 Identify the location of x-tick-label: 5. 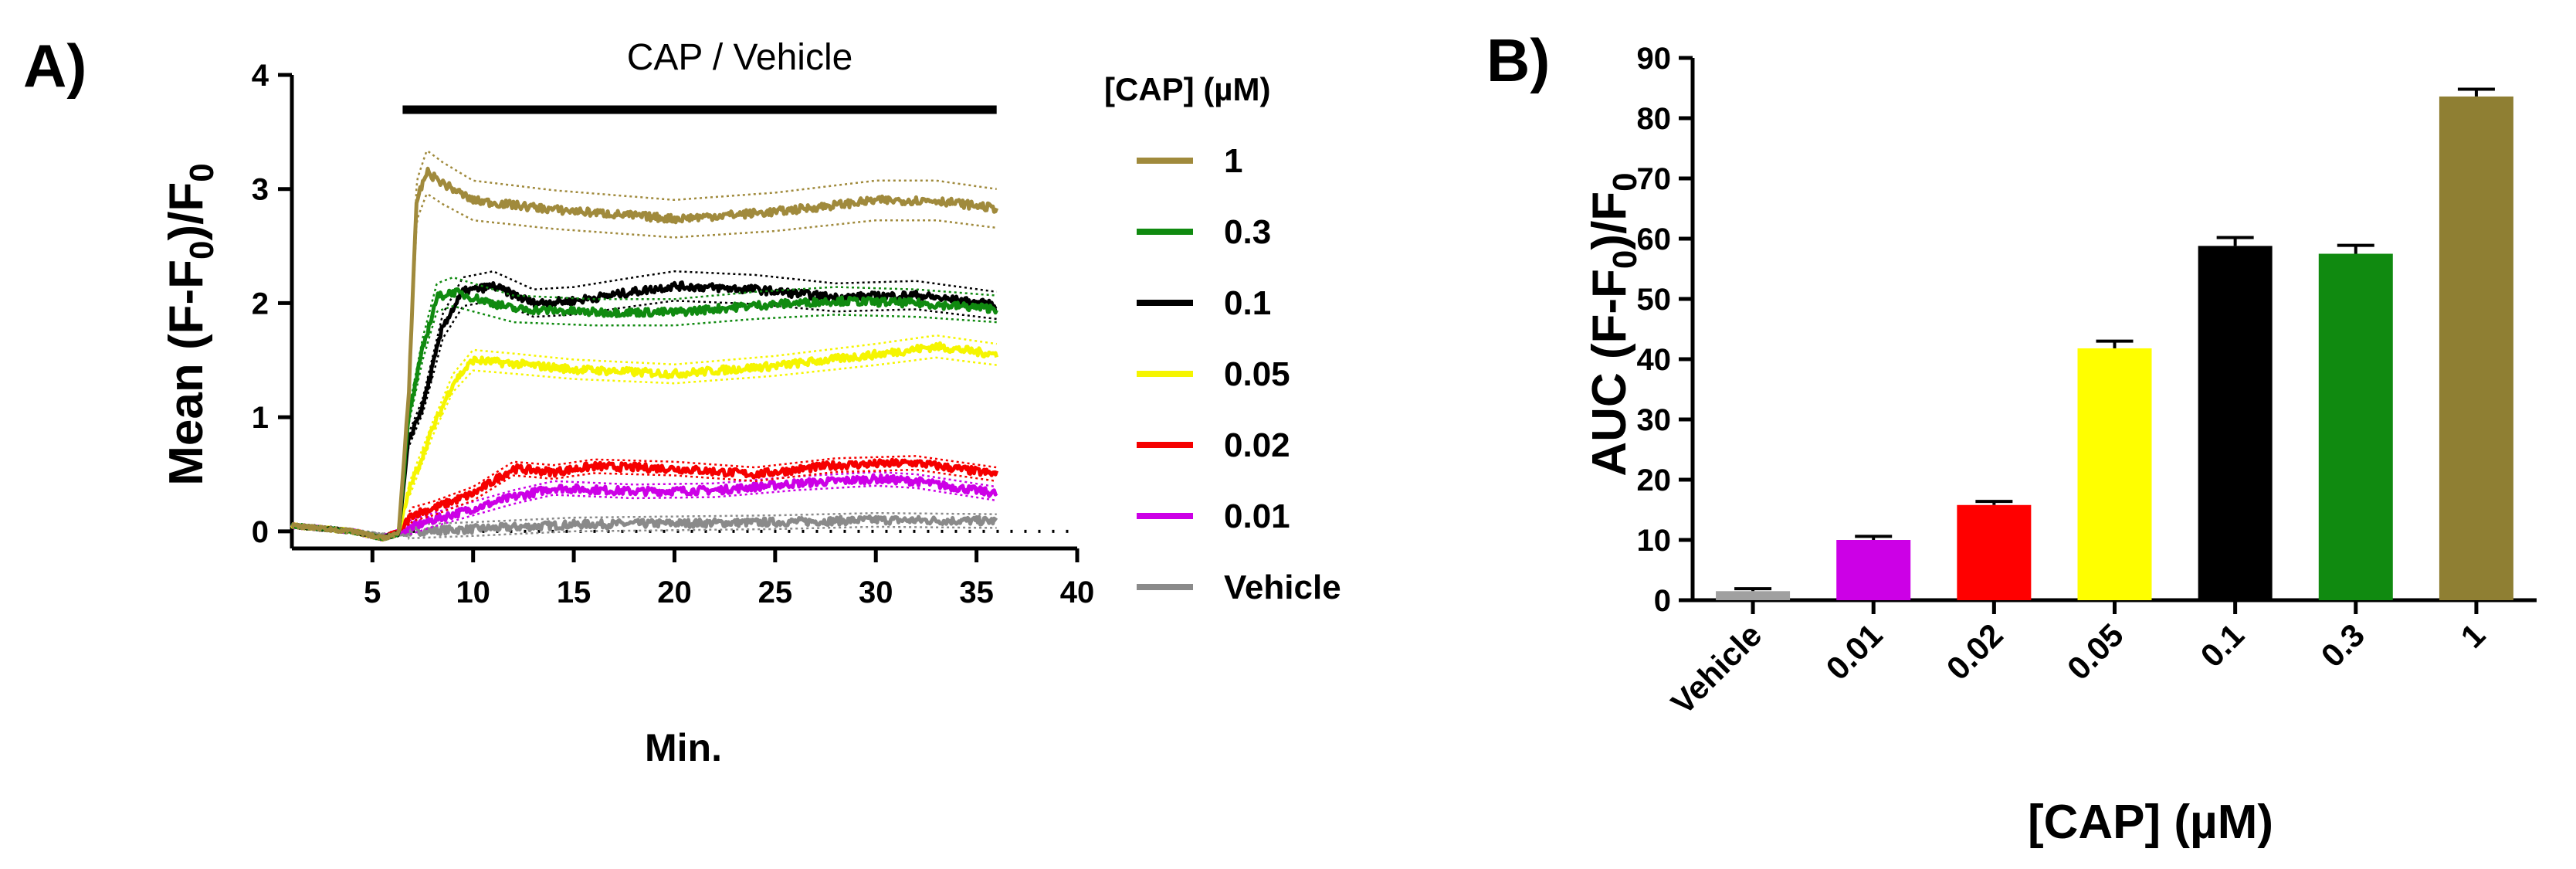
(372, 592).